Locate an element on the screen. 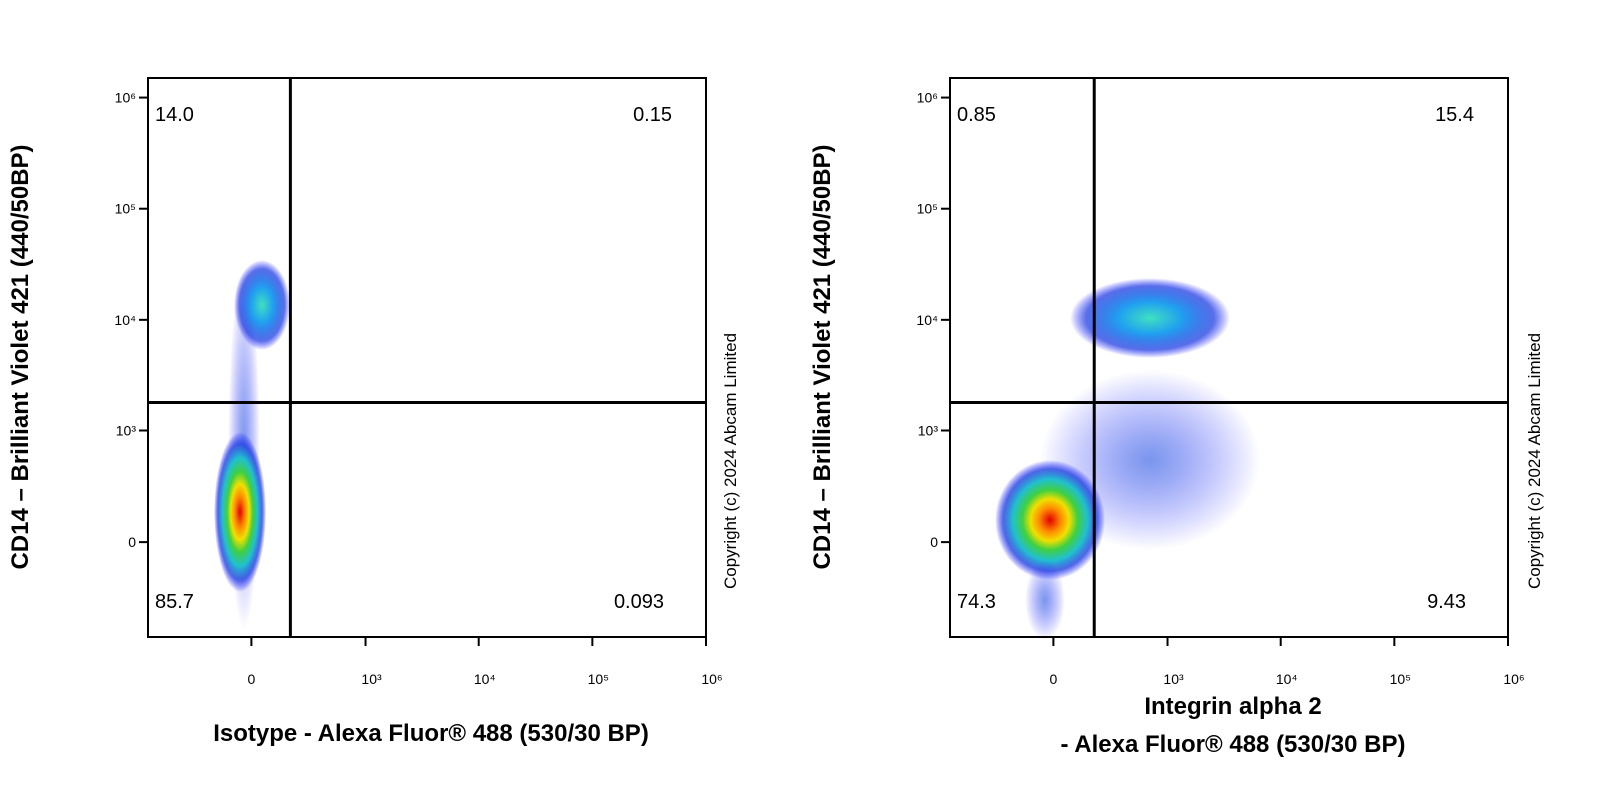 This screenshot has width=1600, height=800. x-axis-label: Integrin alpha 2 is located at coordinates (1232, 706).